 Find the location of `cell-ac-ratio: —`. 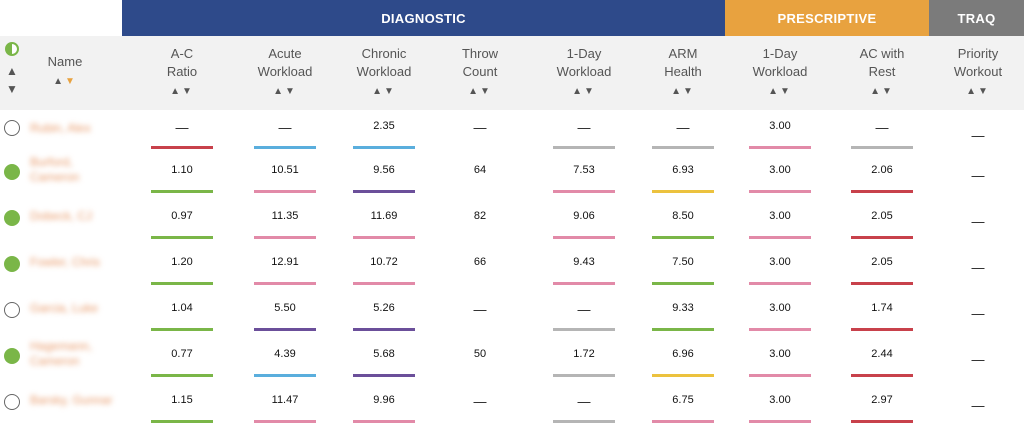

cell-ac-ratio: — is located at coordinates (182, 127).